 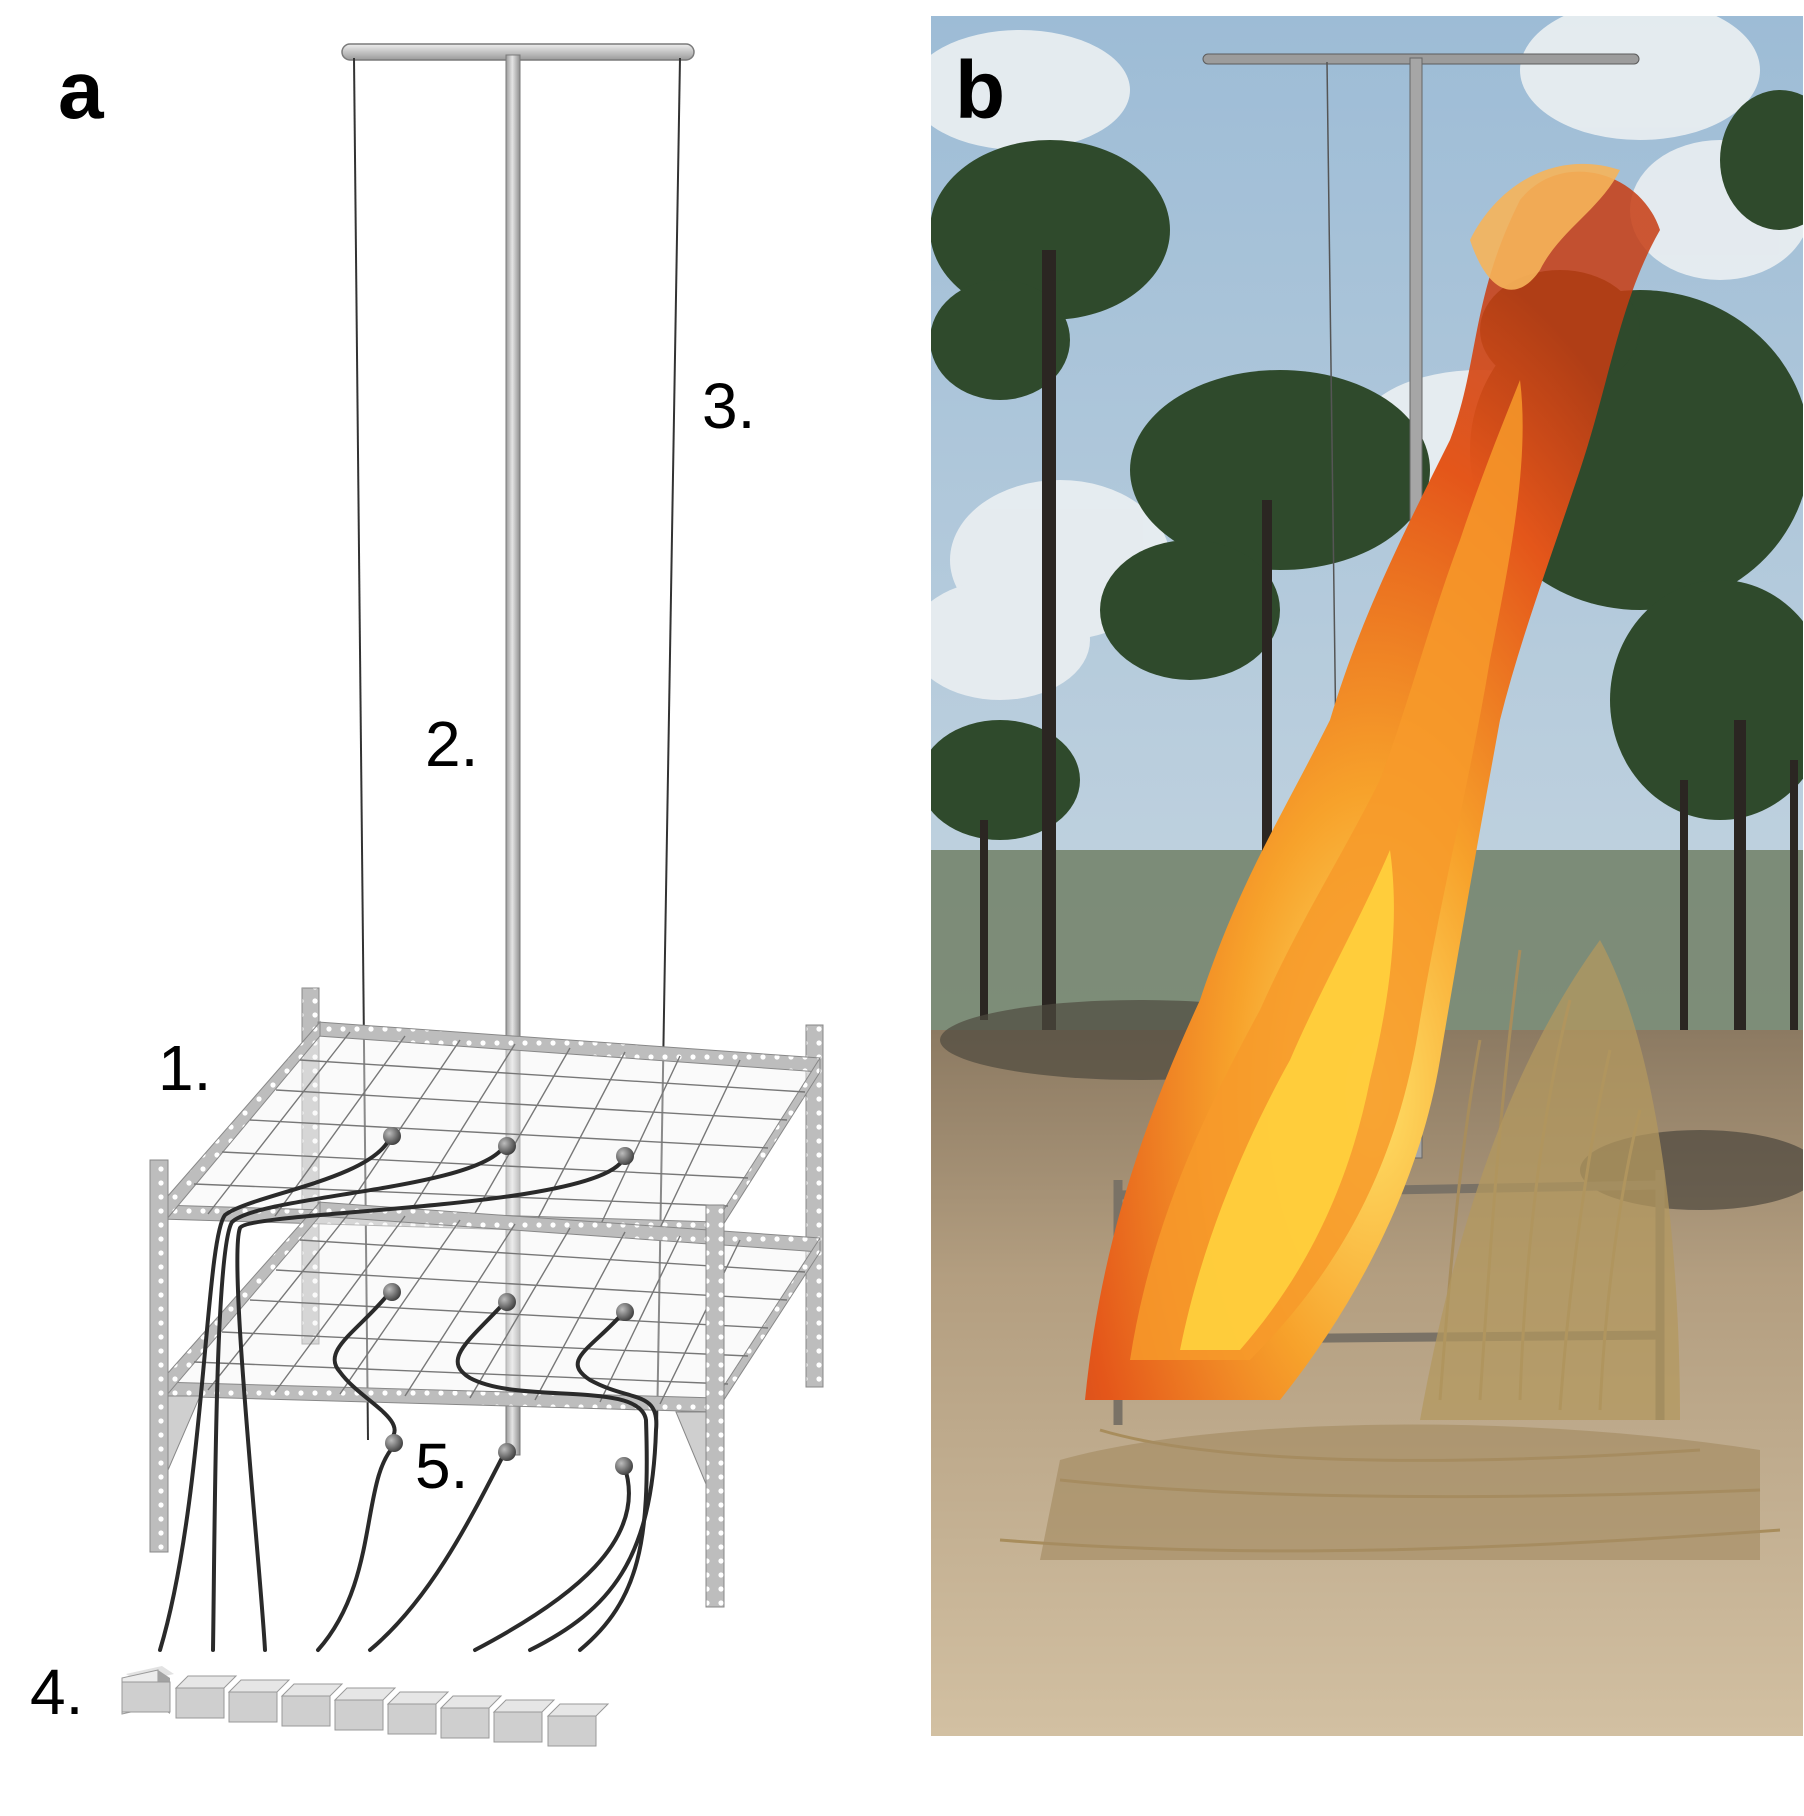 What do you see at coordinates (392, 1136) in the screenshot?
I see `sensor-upper-left` at bounding box center [392, 1136].